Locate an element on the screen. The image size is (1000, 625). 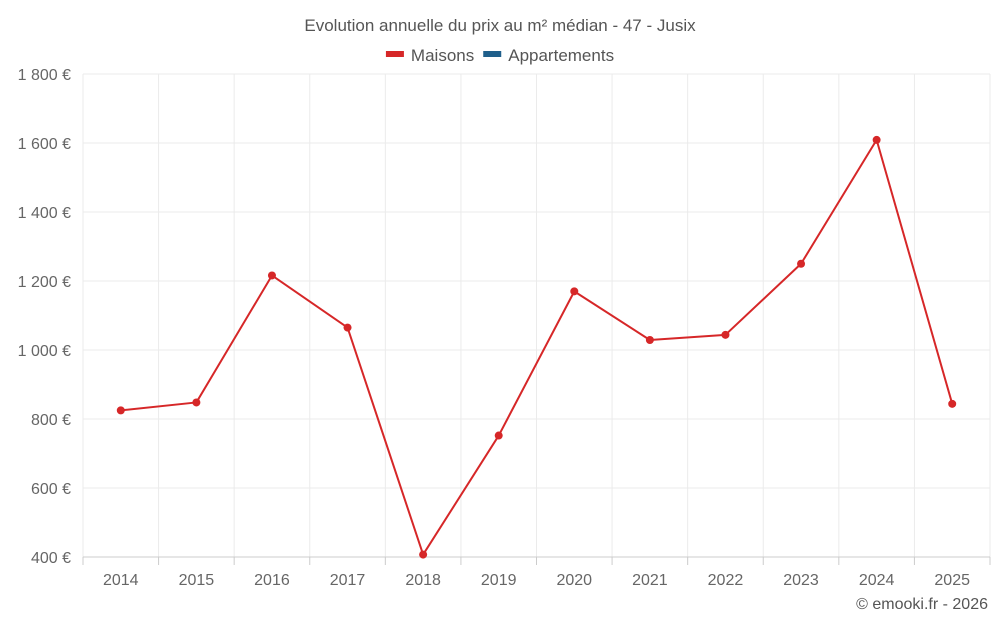
y-tick-label: 1 200 € is located at coordinates (44, 282).